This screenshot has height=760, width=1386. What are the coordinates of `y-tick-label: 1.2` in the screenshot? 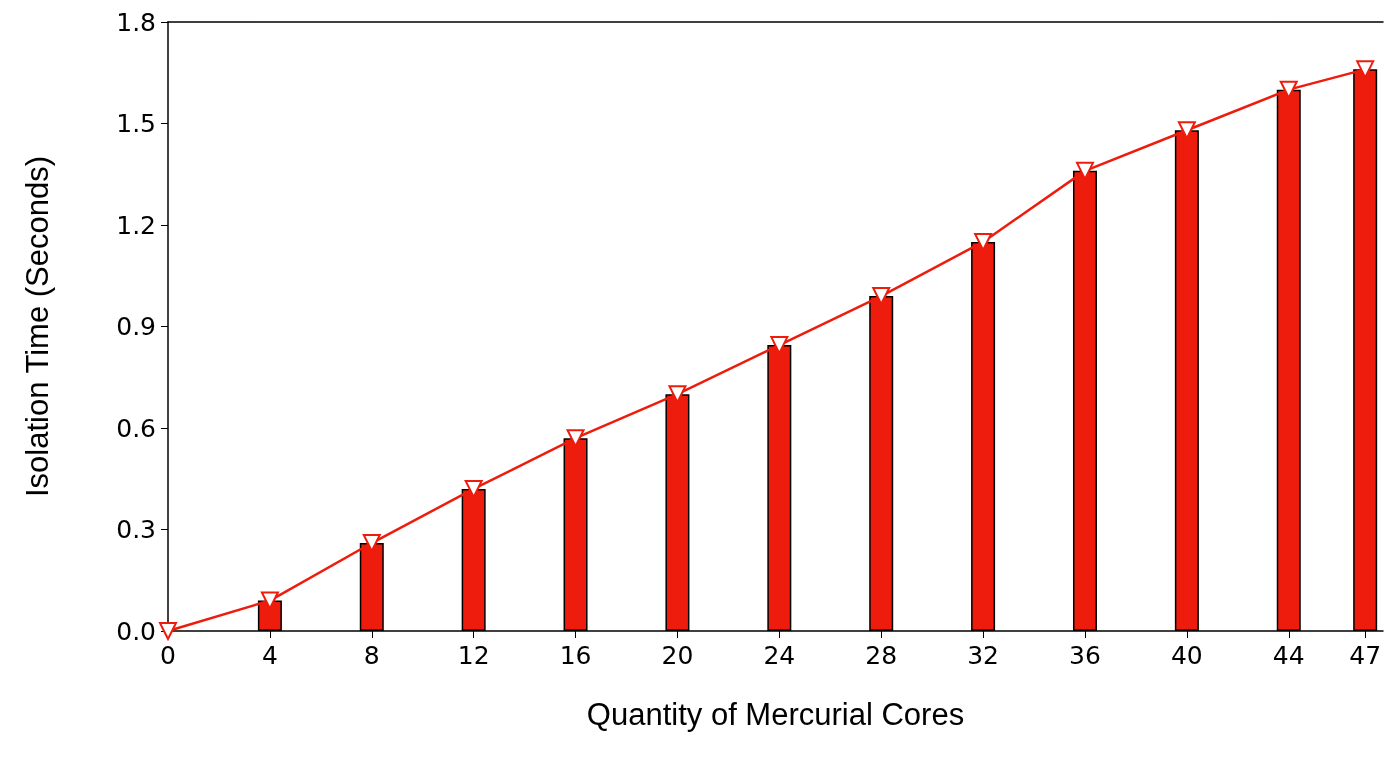 It's located at (136, 225).